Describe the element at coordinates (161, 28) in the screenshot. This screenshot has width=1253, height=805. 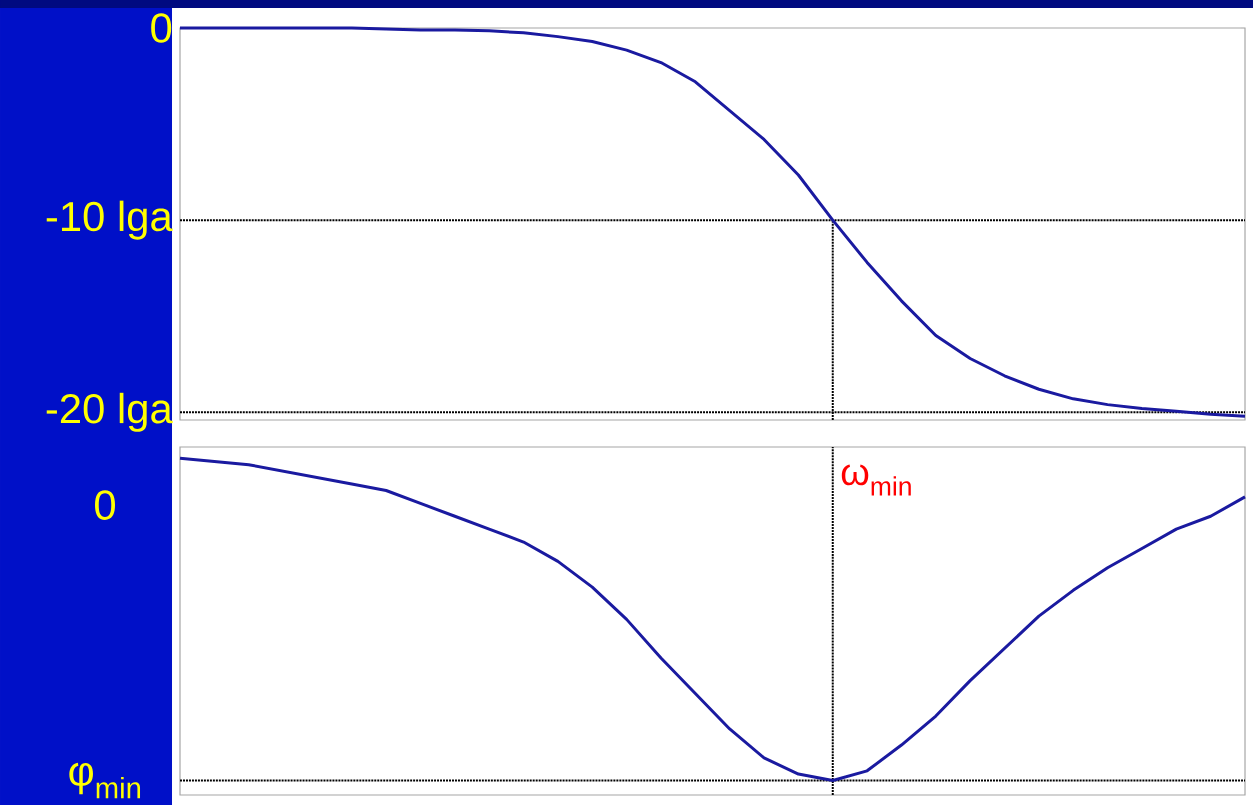
I see `y-tick-label: 0` at that location.